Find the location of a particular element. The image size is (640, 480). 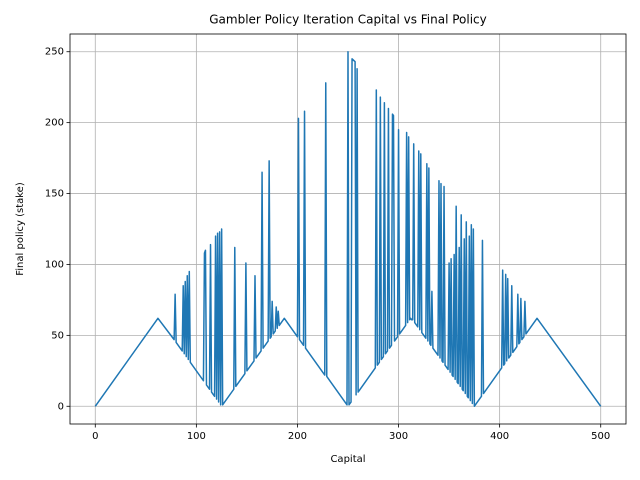

y-tick-label: 50 is located at coordinates (57, 335).